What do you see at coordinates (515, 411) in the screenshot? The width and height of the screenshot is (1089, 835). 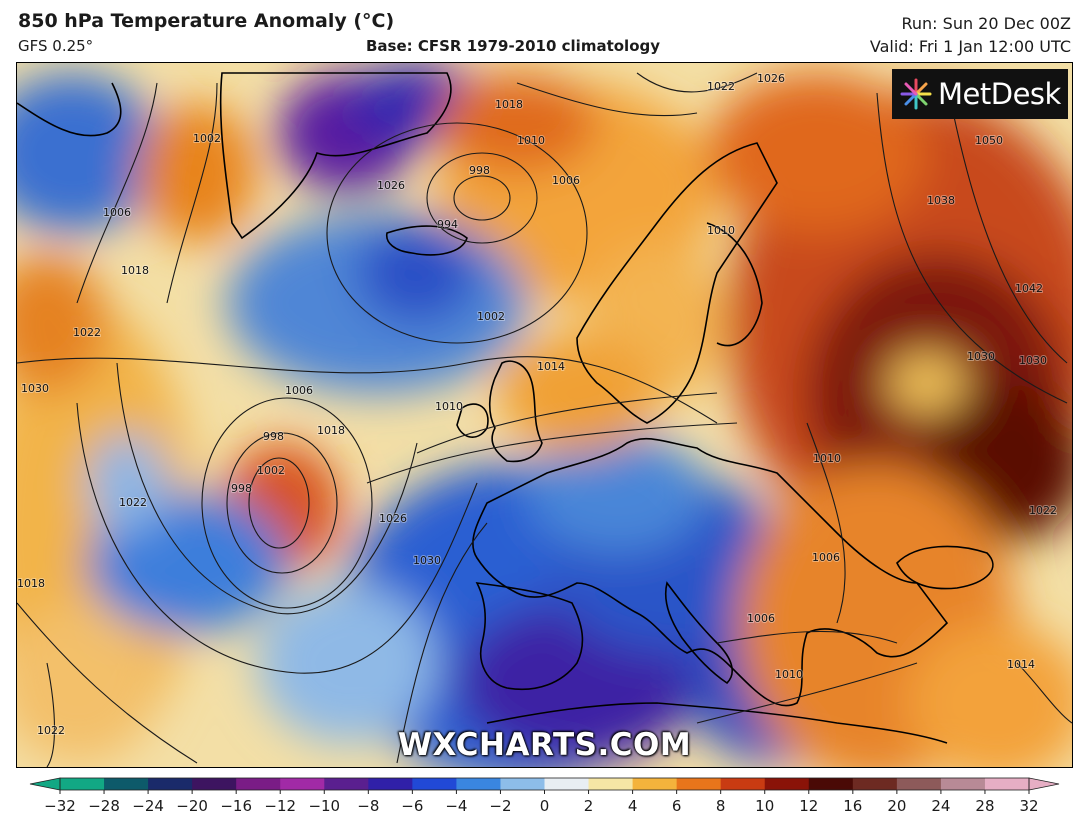 I see `britain-coast` at bounding box center [515, 411].